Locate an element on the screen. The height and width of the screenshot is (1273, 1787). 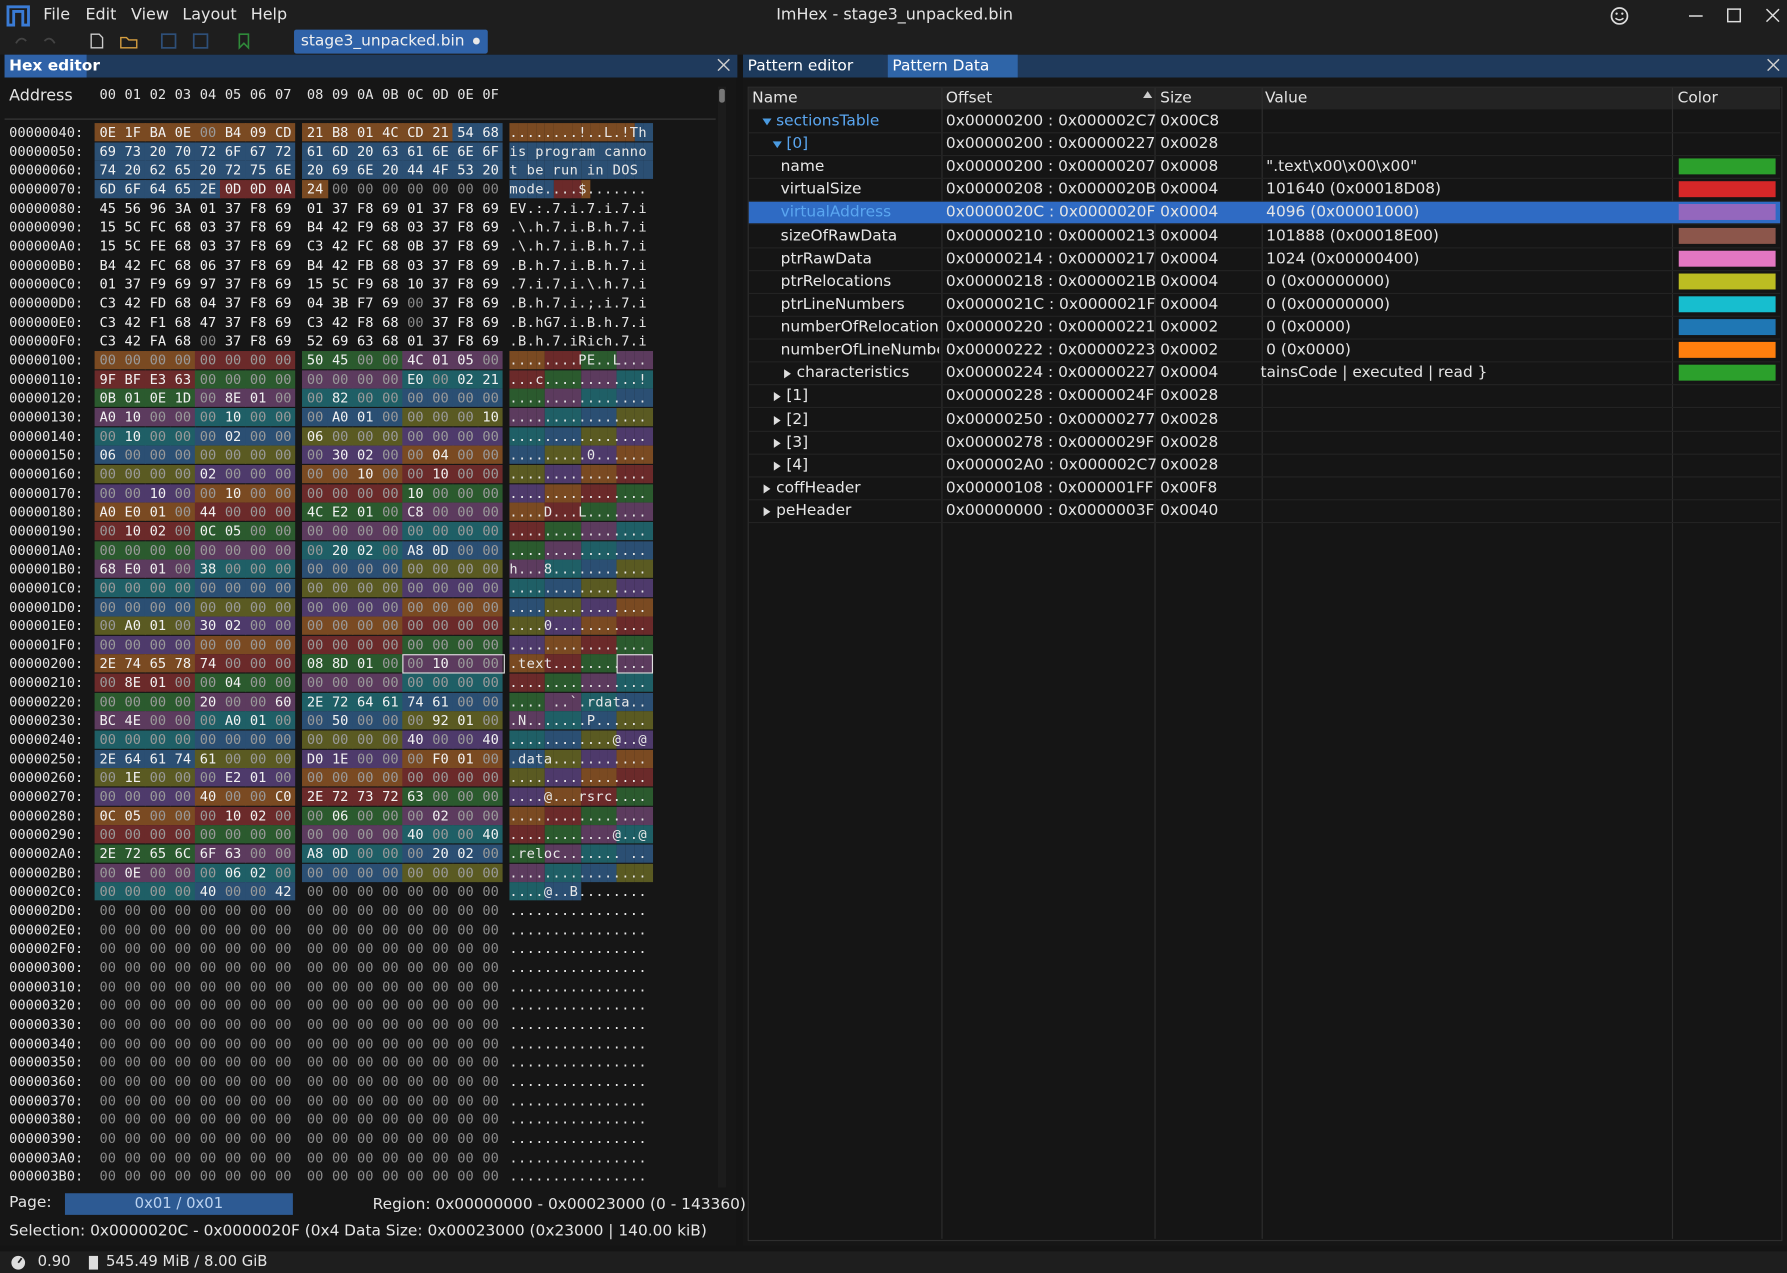
close-hex-tab is located at coordinates (724, 65).